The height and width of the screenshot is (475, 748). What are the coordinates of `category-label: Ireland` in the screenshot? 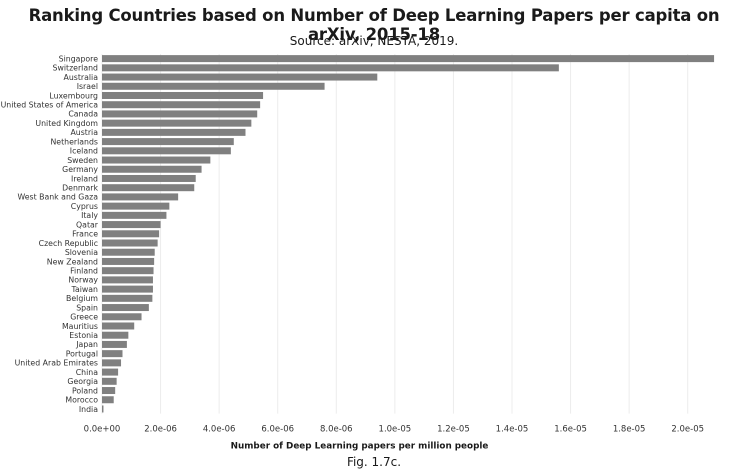 It's located at (84, 178).